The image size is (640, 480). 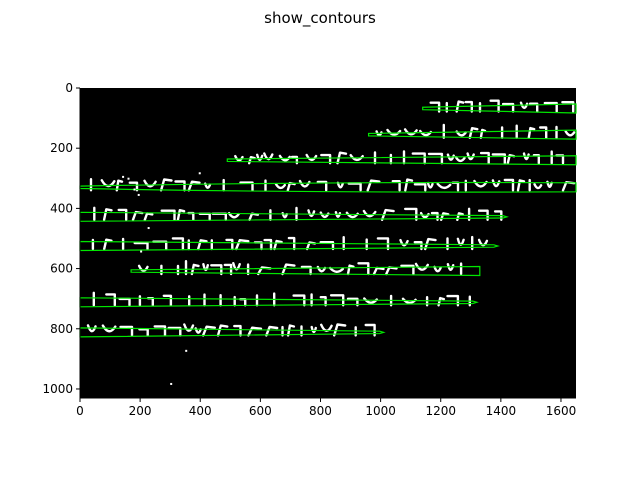 I want to click on x-tick-label: 800, so click(x=320, y=411).